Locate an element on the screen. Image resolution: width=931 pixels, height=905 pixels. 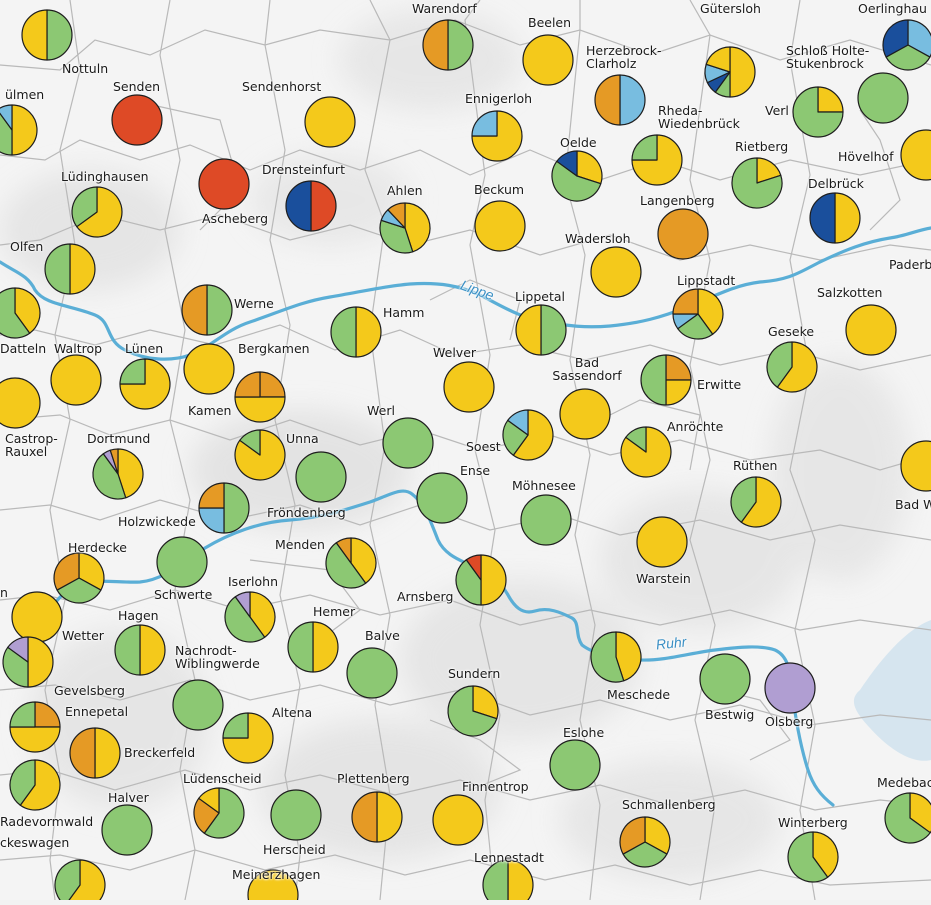
place-label-geseke: Geseke is located at coordinates (791, 331).